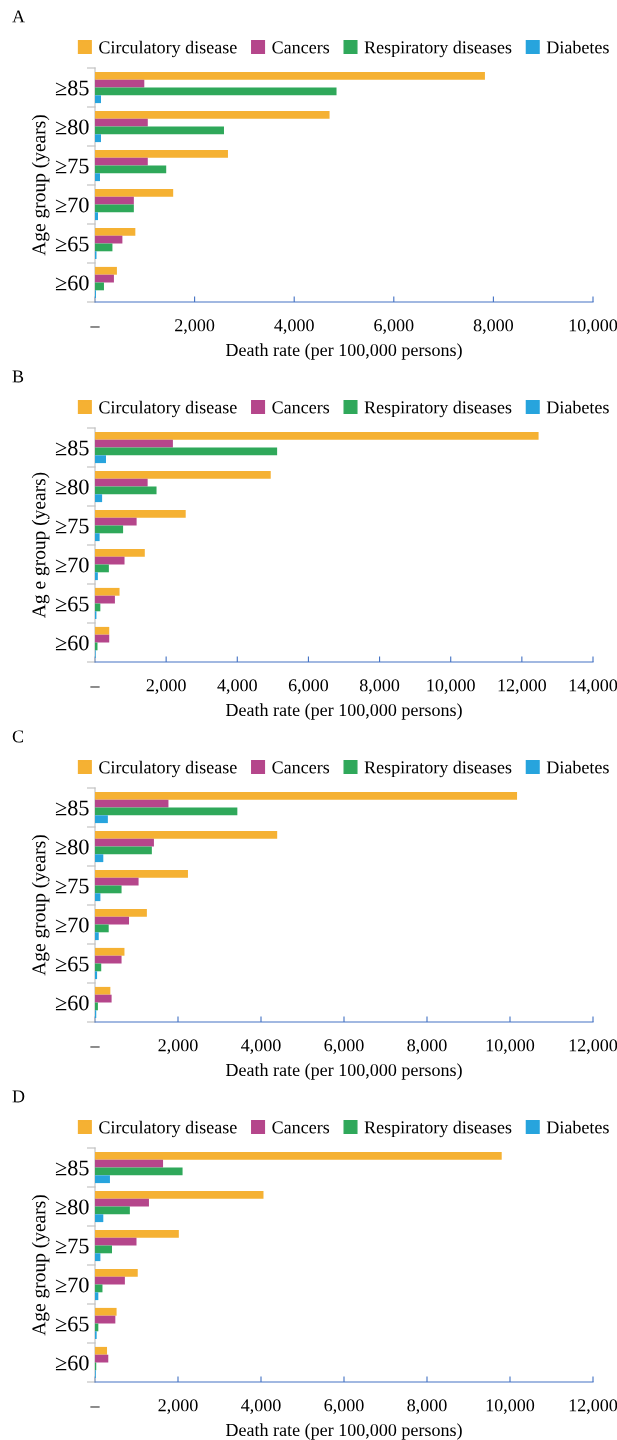  I want to click on chart-title: A, so click(18, 16).